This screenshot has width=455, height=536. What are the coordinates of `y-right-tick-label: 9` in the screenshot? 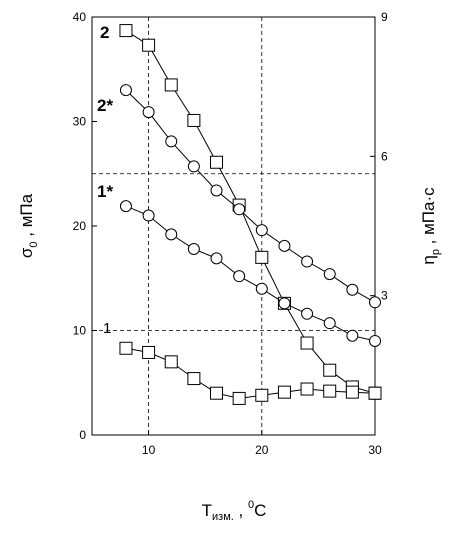 It's located at (384, 17).